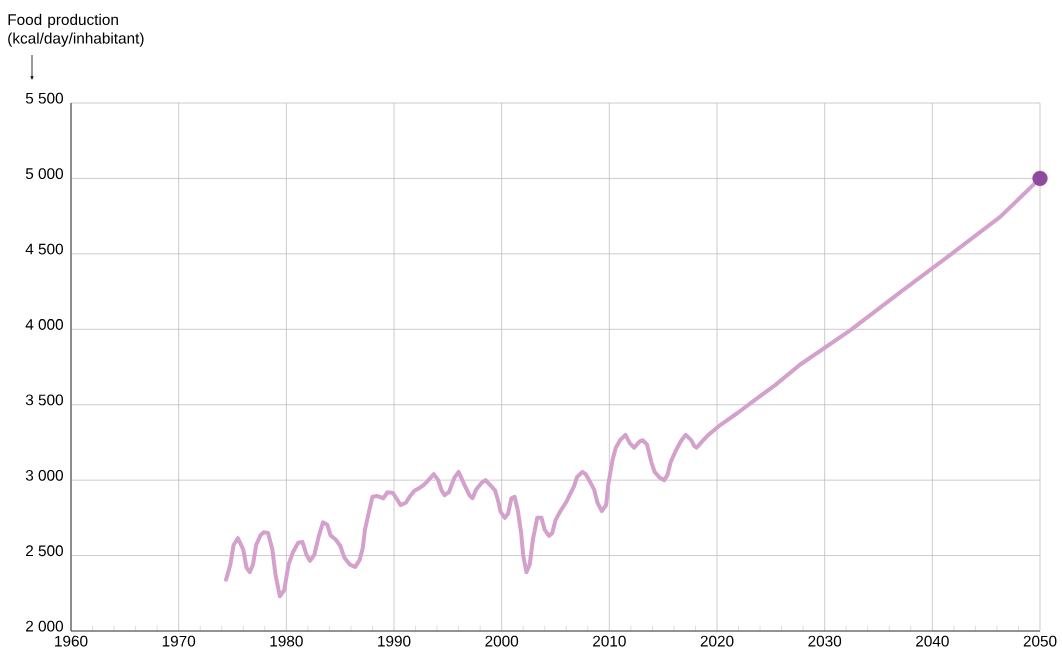 Image resolution: width=1062 pixels, height=662 pixels. What do you see at coordinates (1040, 641) in the screenshot?
I see `x-tick-label: 2050` at bounding box center [1040, 641].